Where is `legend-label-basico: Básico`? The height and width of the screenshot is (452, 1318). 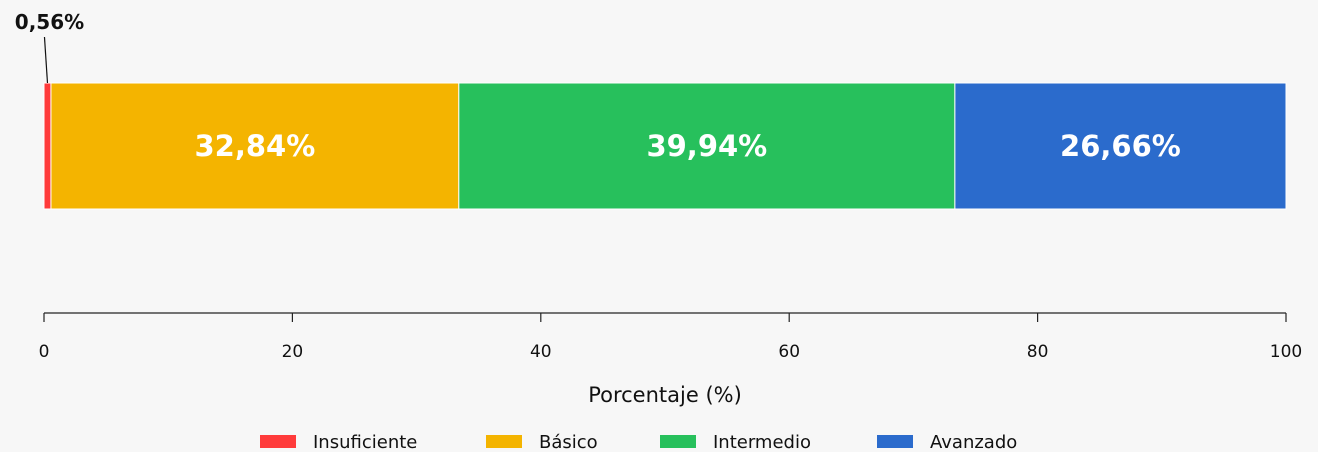
legend-label-basico: Básico is located at coordinates (568, 442).